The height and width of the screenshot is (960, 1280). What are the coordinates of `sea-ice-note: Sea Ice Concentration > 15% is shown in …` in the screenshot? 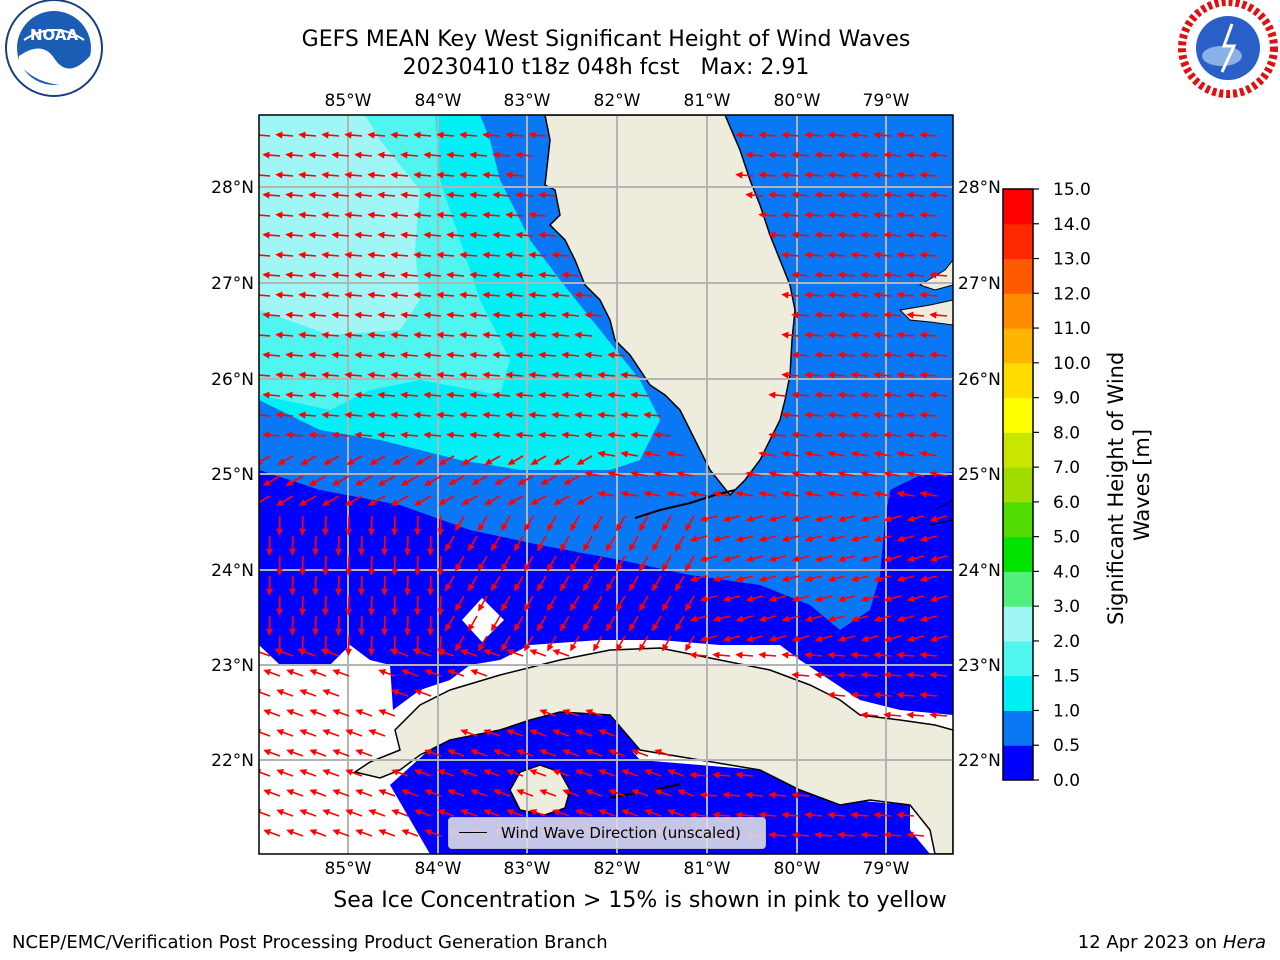 It's located at (640, 900).